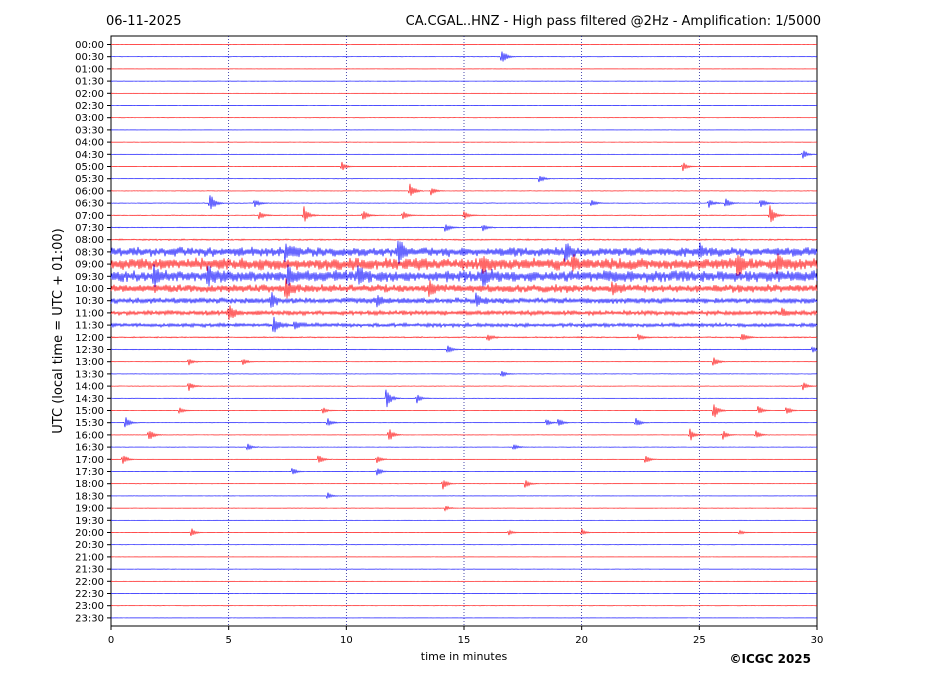  I want to click on y-tick-label: 11:30, so click(89, 326).